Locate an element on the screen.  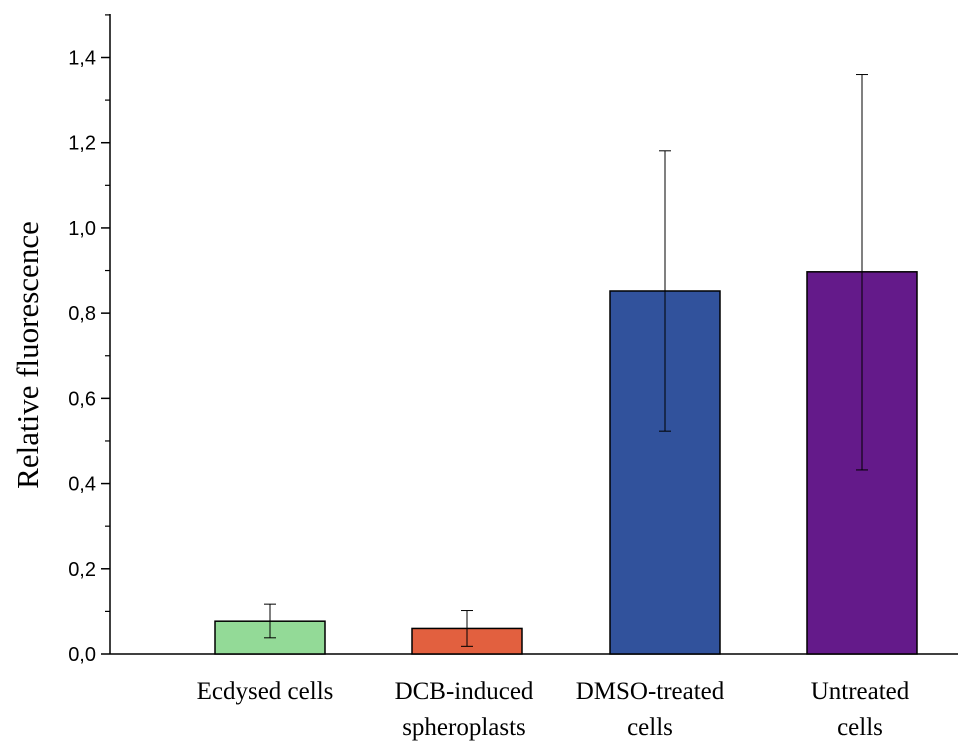
y-tick-label: 1,0 is located at coordinates (82, 229).